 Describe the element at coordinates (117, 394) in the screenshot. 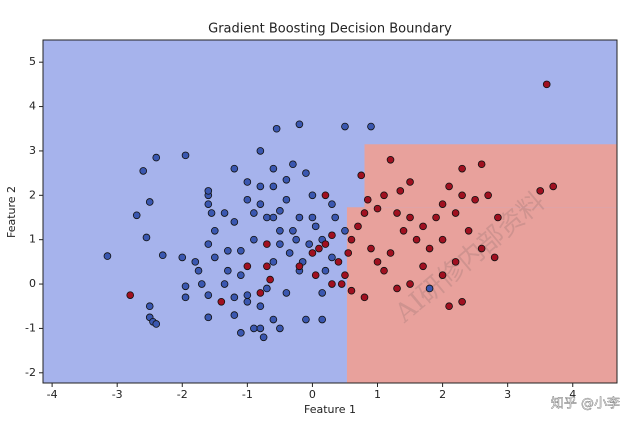

I see `x-tick-label: -3` at that location.